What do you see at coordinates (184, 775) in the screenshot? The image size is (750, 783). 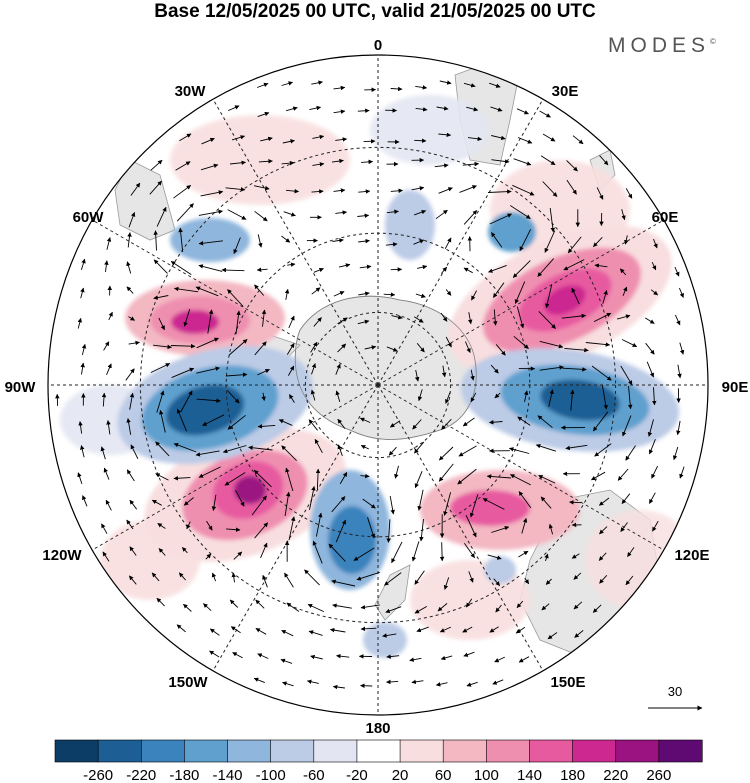 I see `colorbar-tick-label: -180` at bounding box center [184, 775].